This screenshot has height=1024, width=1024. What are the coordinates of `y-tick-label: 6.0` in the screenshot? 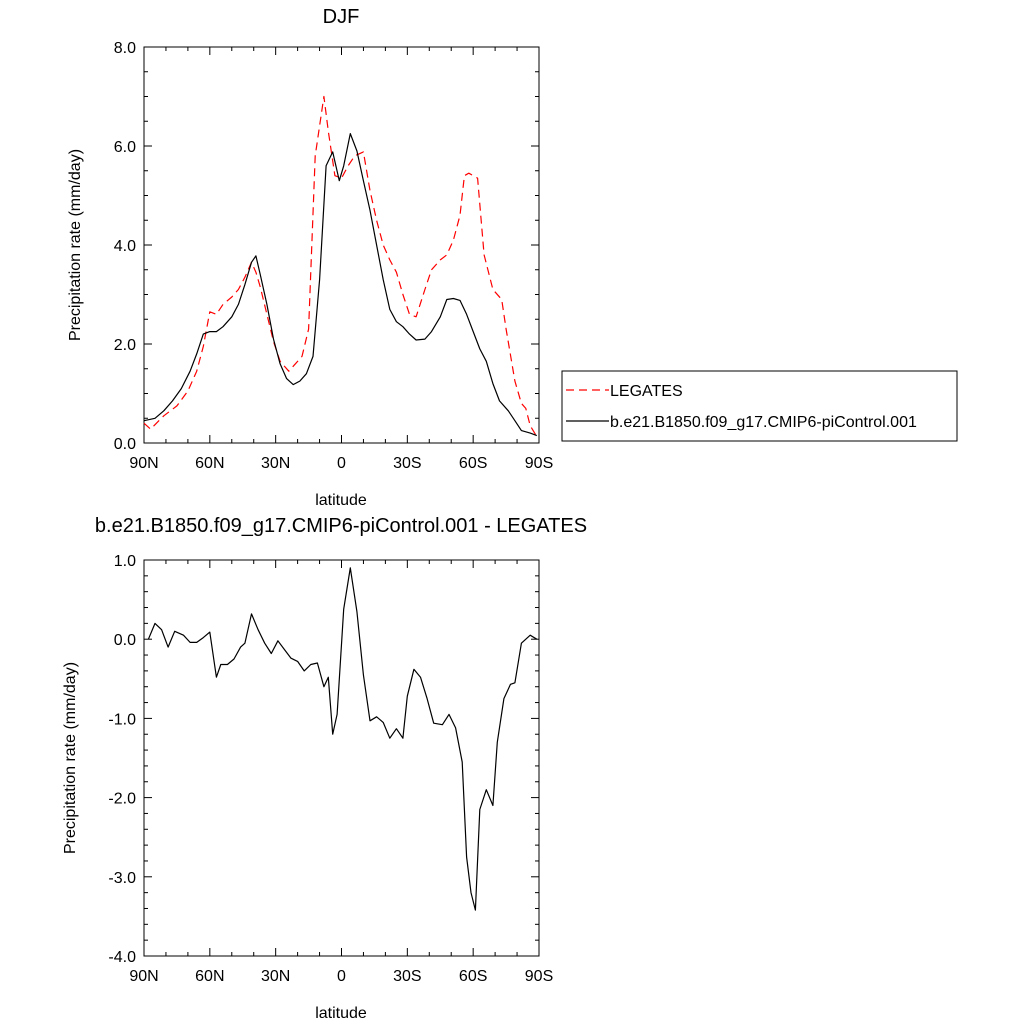 It's located at (125, 147).